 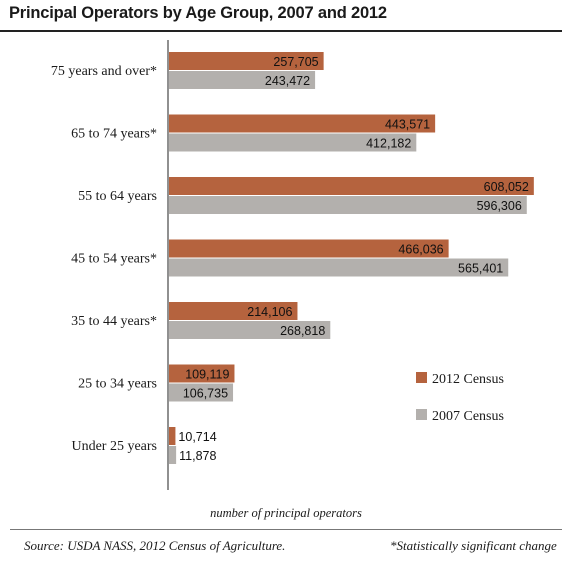 What do you see at coordinates (407, 125) in the screenshot?
I see `data-label: 443,571` at bounding box center [407, 125].